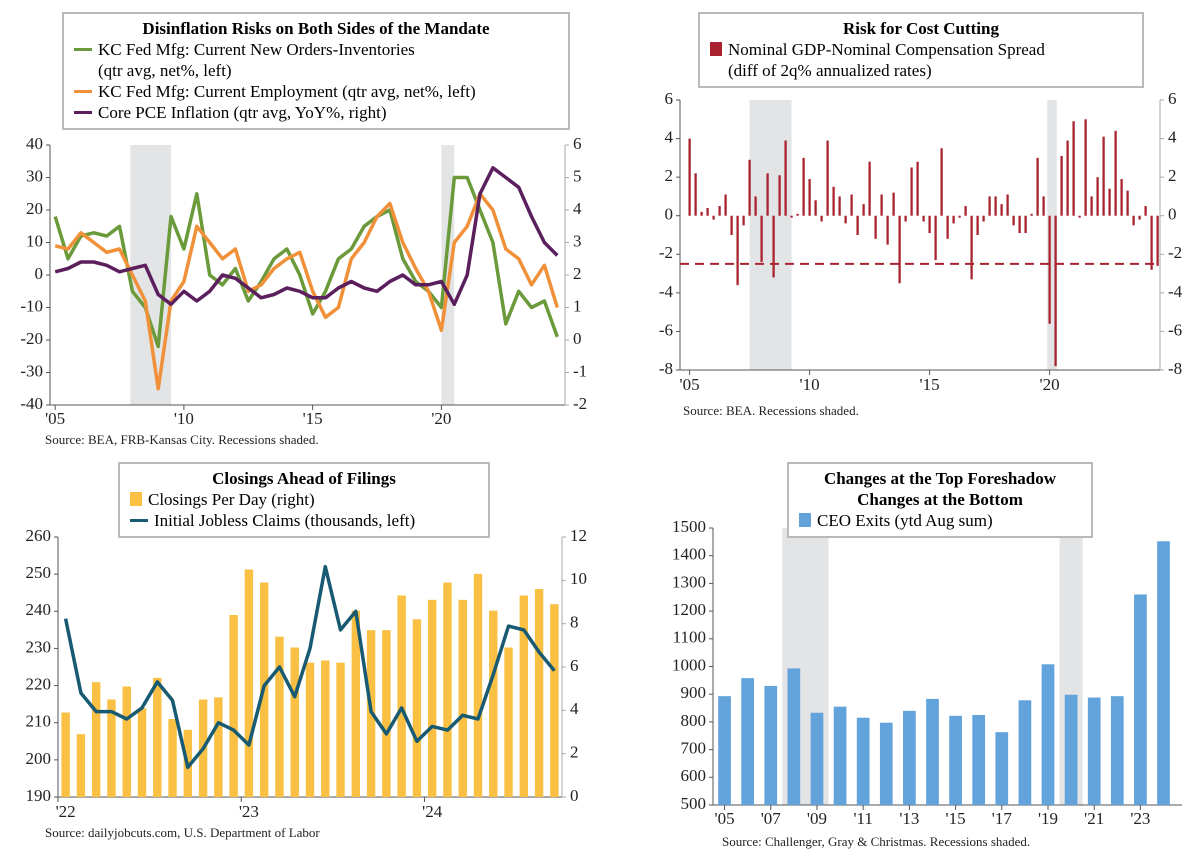 The width and height of the screenshot is (1200, 857). Describe the element at coordinates (920, 28) in the screenshot. I see `chart-title: Risk for Cost Cutting` at that location.